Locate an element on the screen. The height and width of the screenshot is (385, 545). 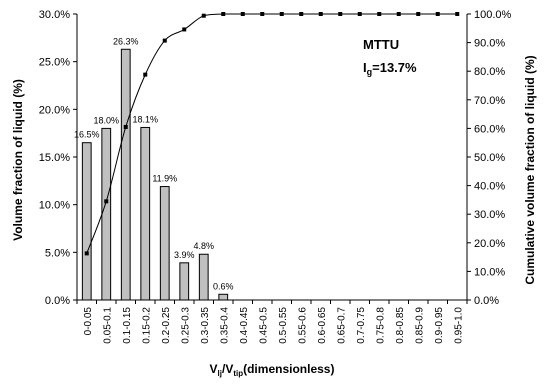
x-tick-label: 0.4-0.45 is located at coordinates (244, 325).